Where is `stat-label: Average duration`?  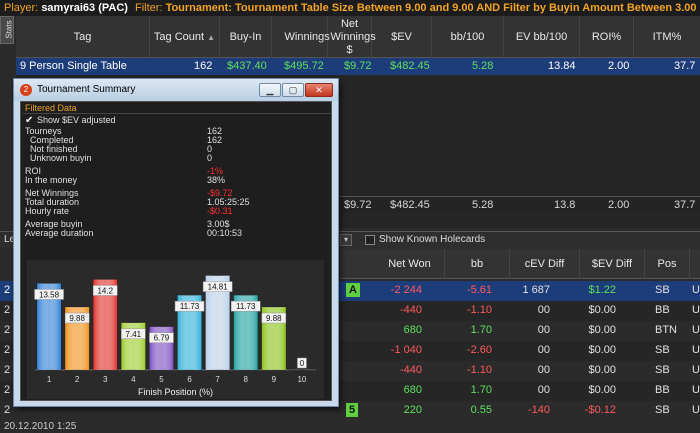 stat-label: Average duration is located at coordinates (59, 233).